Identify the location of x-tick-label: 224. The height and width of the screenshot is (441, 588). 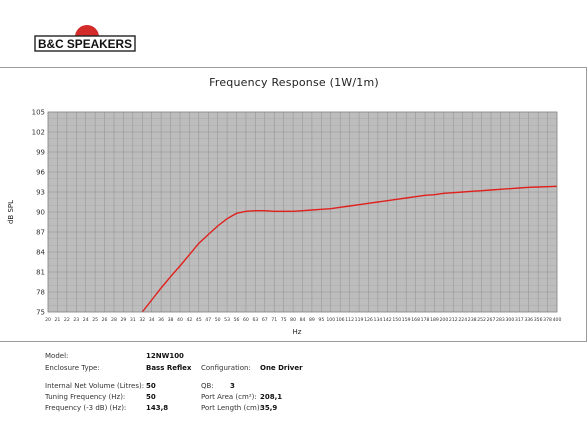
(462, 320).